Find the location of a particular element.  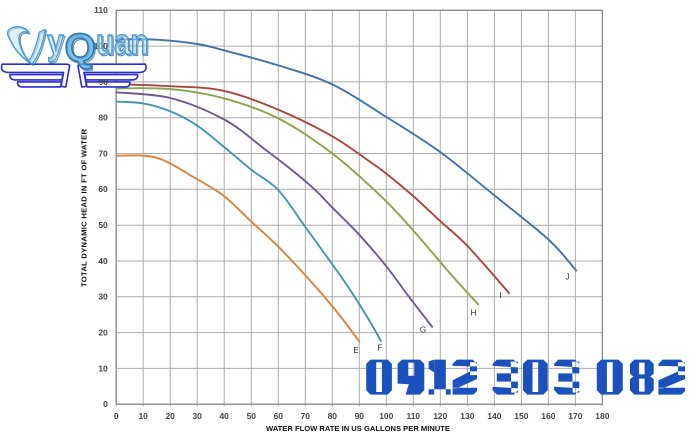

svg-text: G is located at coordinates (423, 330).